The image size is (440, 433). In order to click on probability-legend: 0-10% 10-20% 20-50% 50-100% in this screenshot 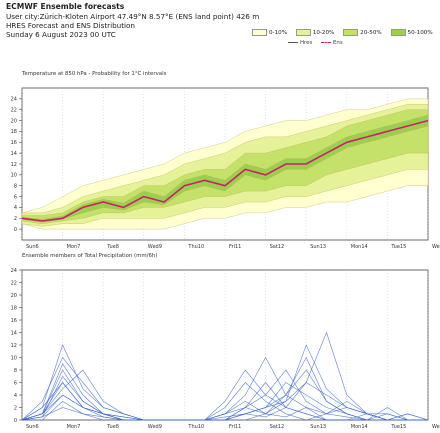, I will do `click(346, 33)`.